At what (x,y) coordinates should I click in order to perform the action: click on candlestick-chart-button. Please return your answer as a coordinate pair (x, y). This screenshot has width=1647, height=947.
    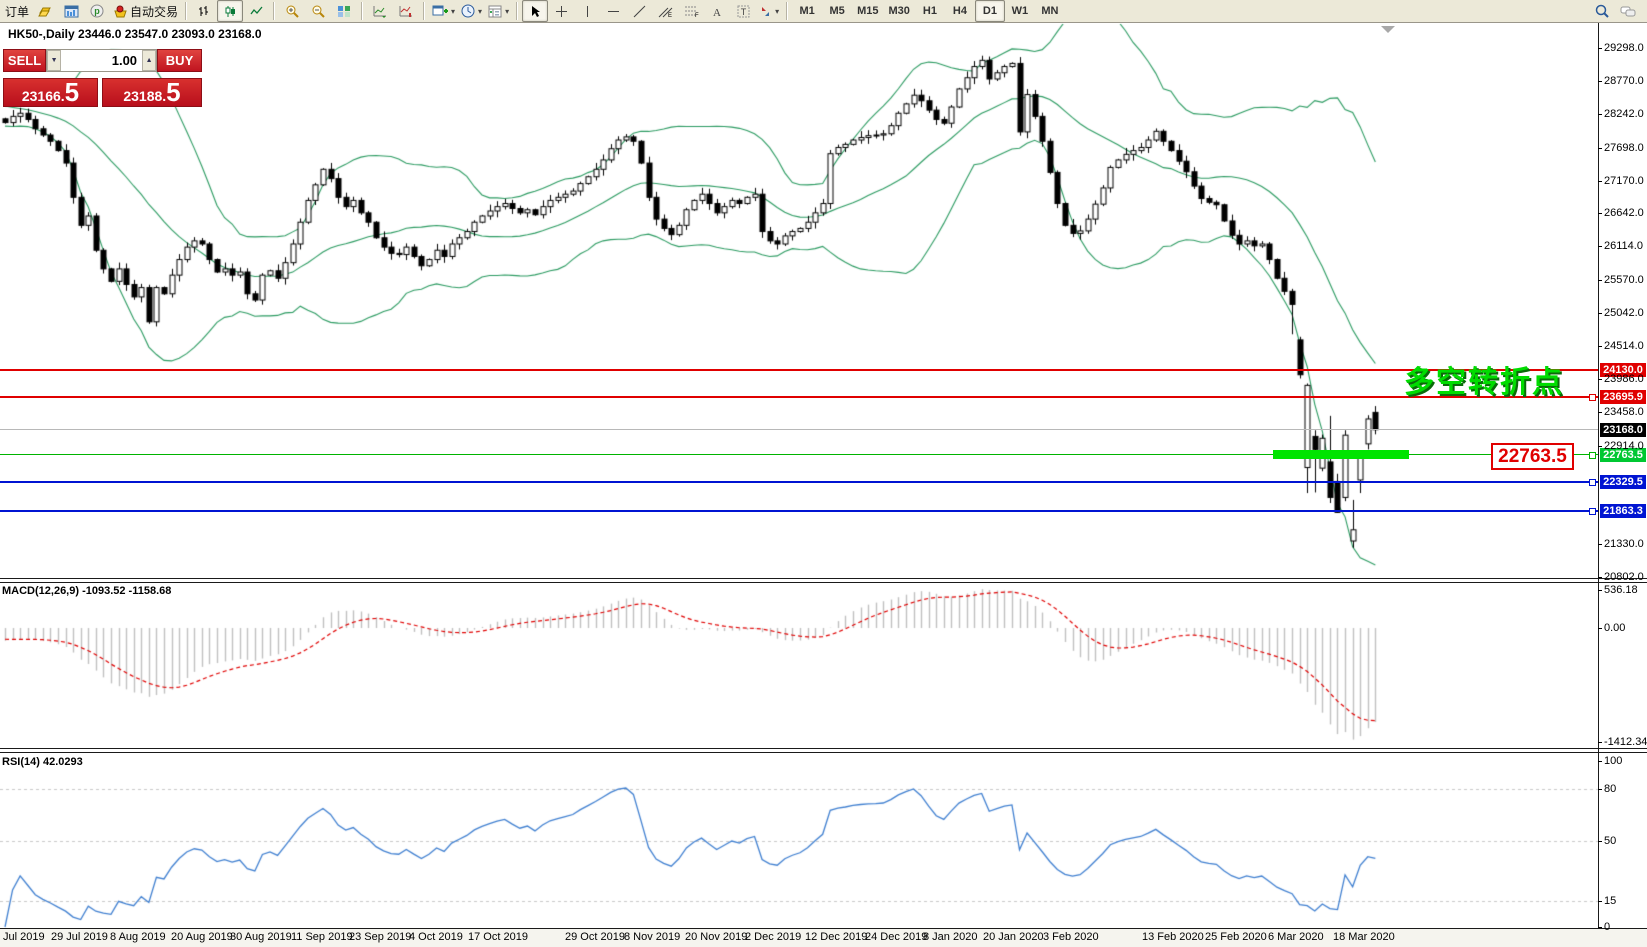
    Looking at the image, I should click on (230, 11).